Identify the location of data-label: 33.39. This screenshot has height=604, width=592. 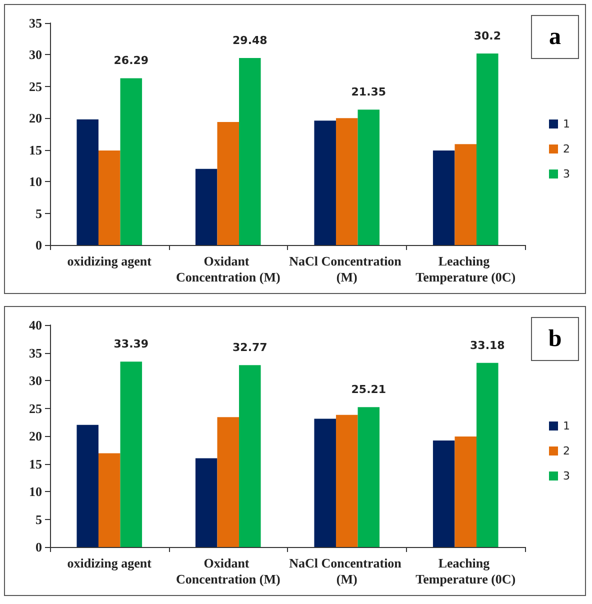
(131, 344).